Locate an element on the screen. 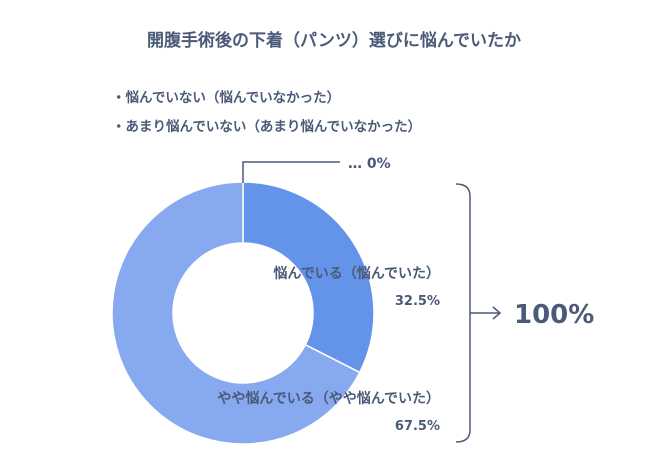  slice-worried is located at coordinates (308, 277).